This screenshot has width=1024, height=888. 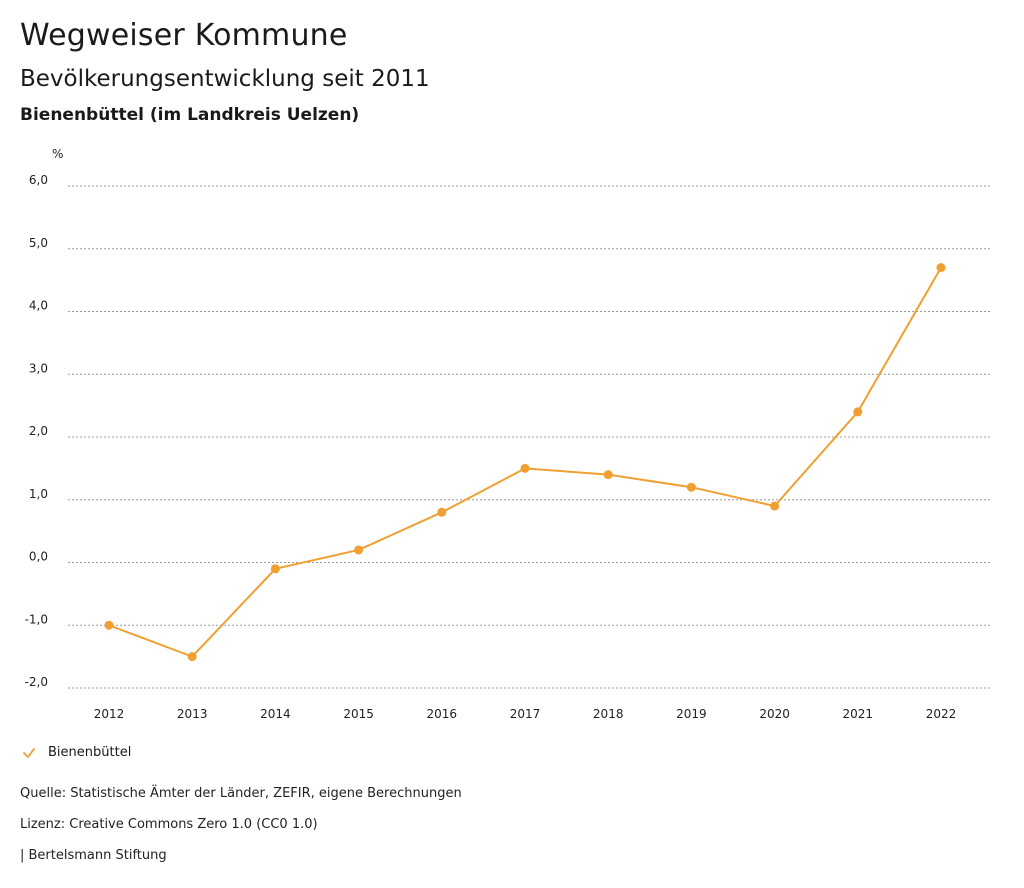 I want to click on x-tick-label: 2018, so click(x=608, y=714).